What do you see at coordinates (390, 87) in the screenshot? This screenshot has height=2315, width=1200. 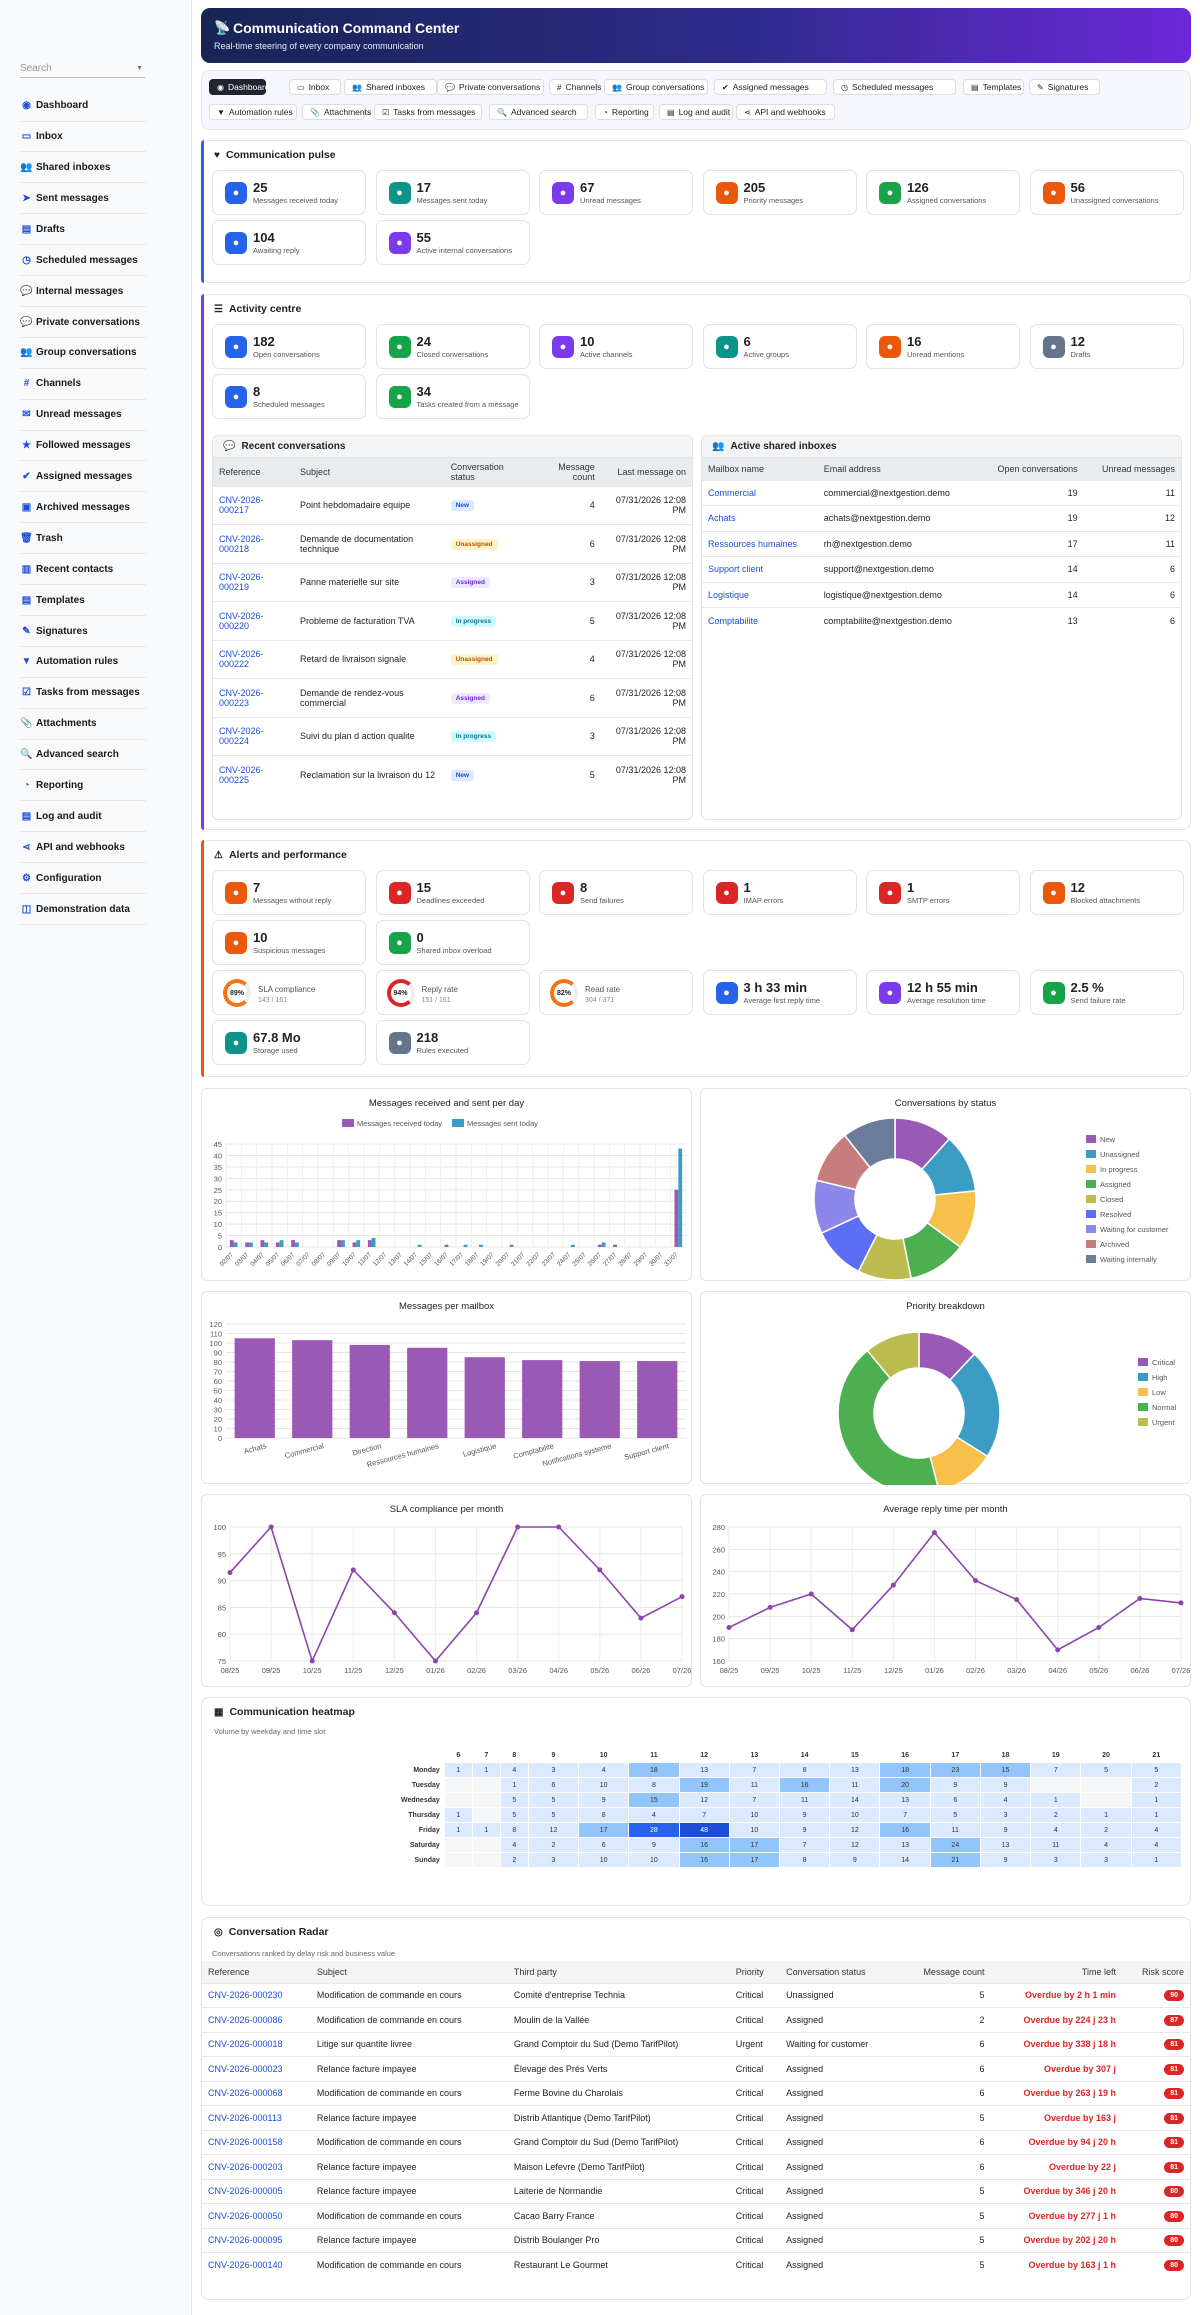 I see `tab-shared-inboxes: 👥 Shared inboxes` at bounding box center [390, 87].